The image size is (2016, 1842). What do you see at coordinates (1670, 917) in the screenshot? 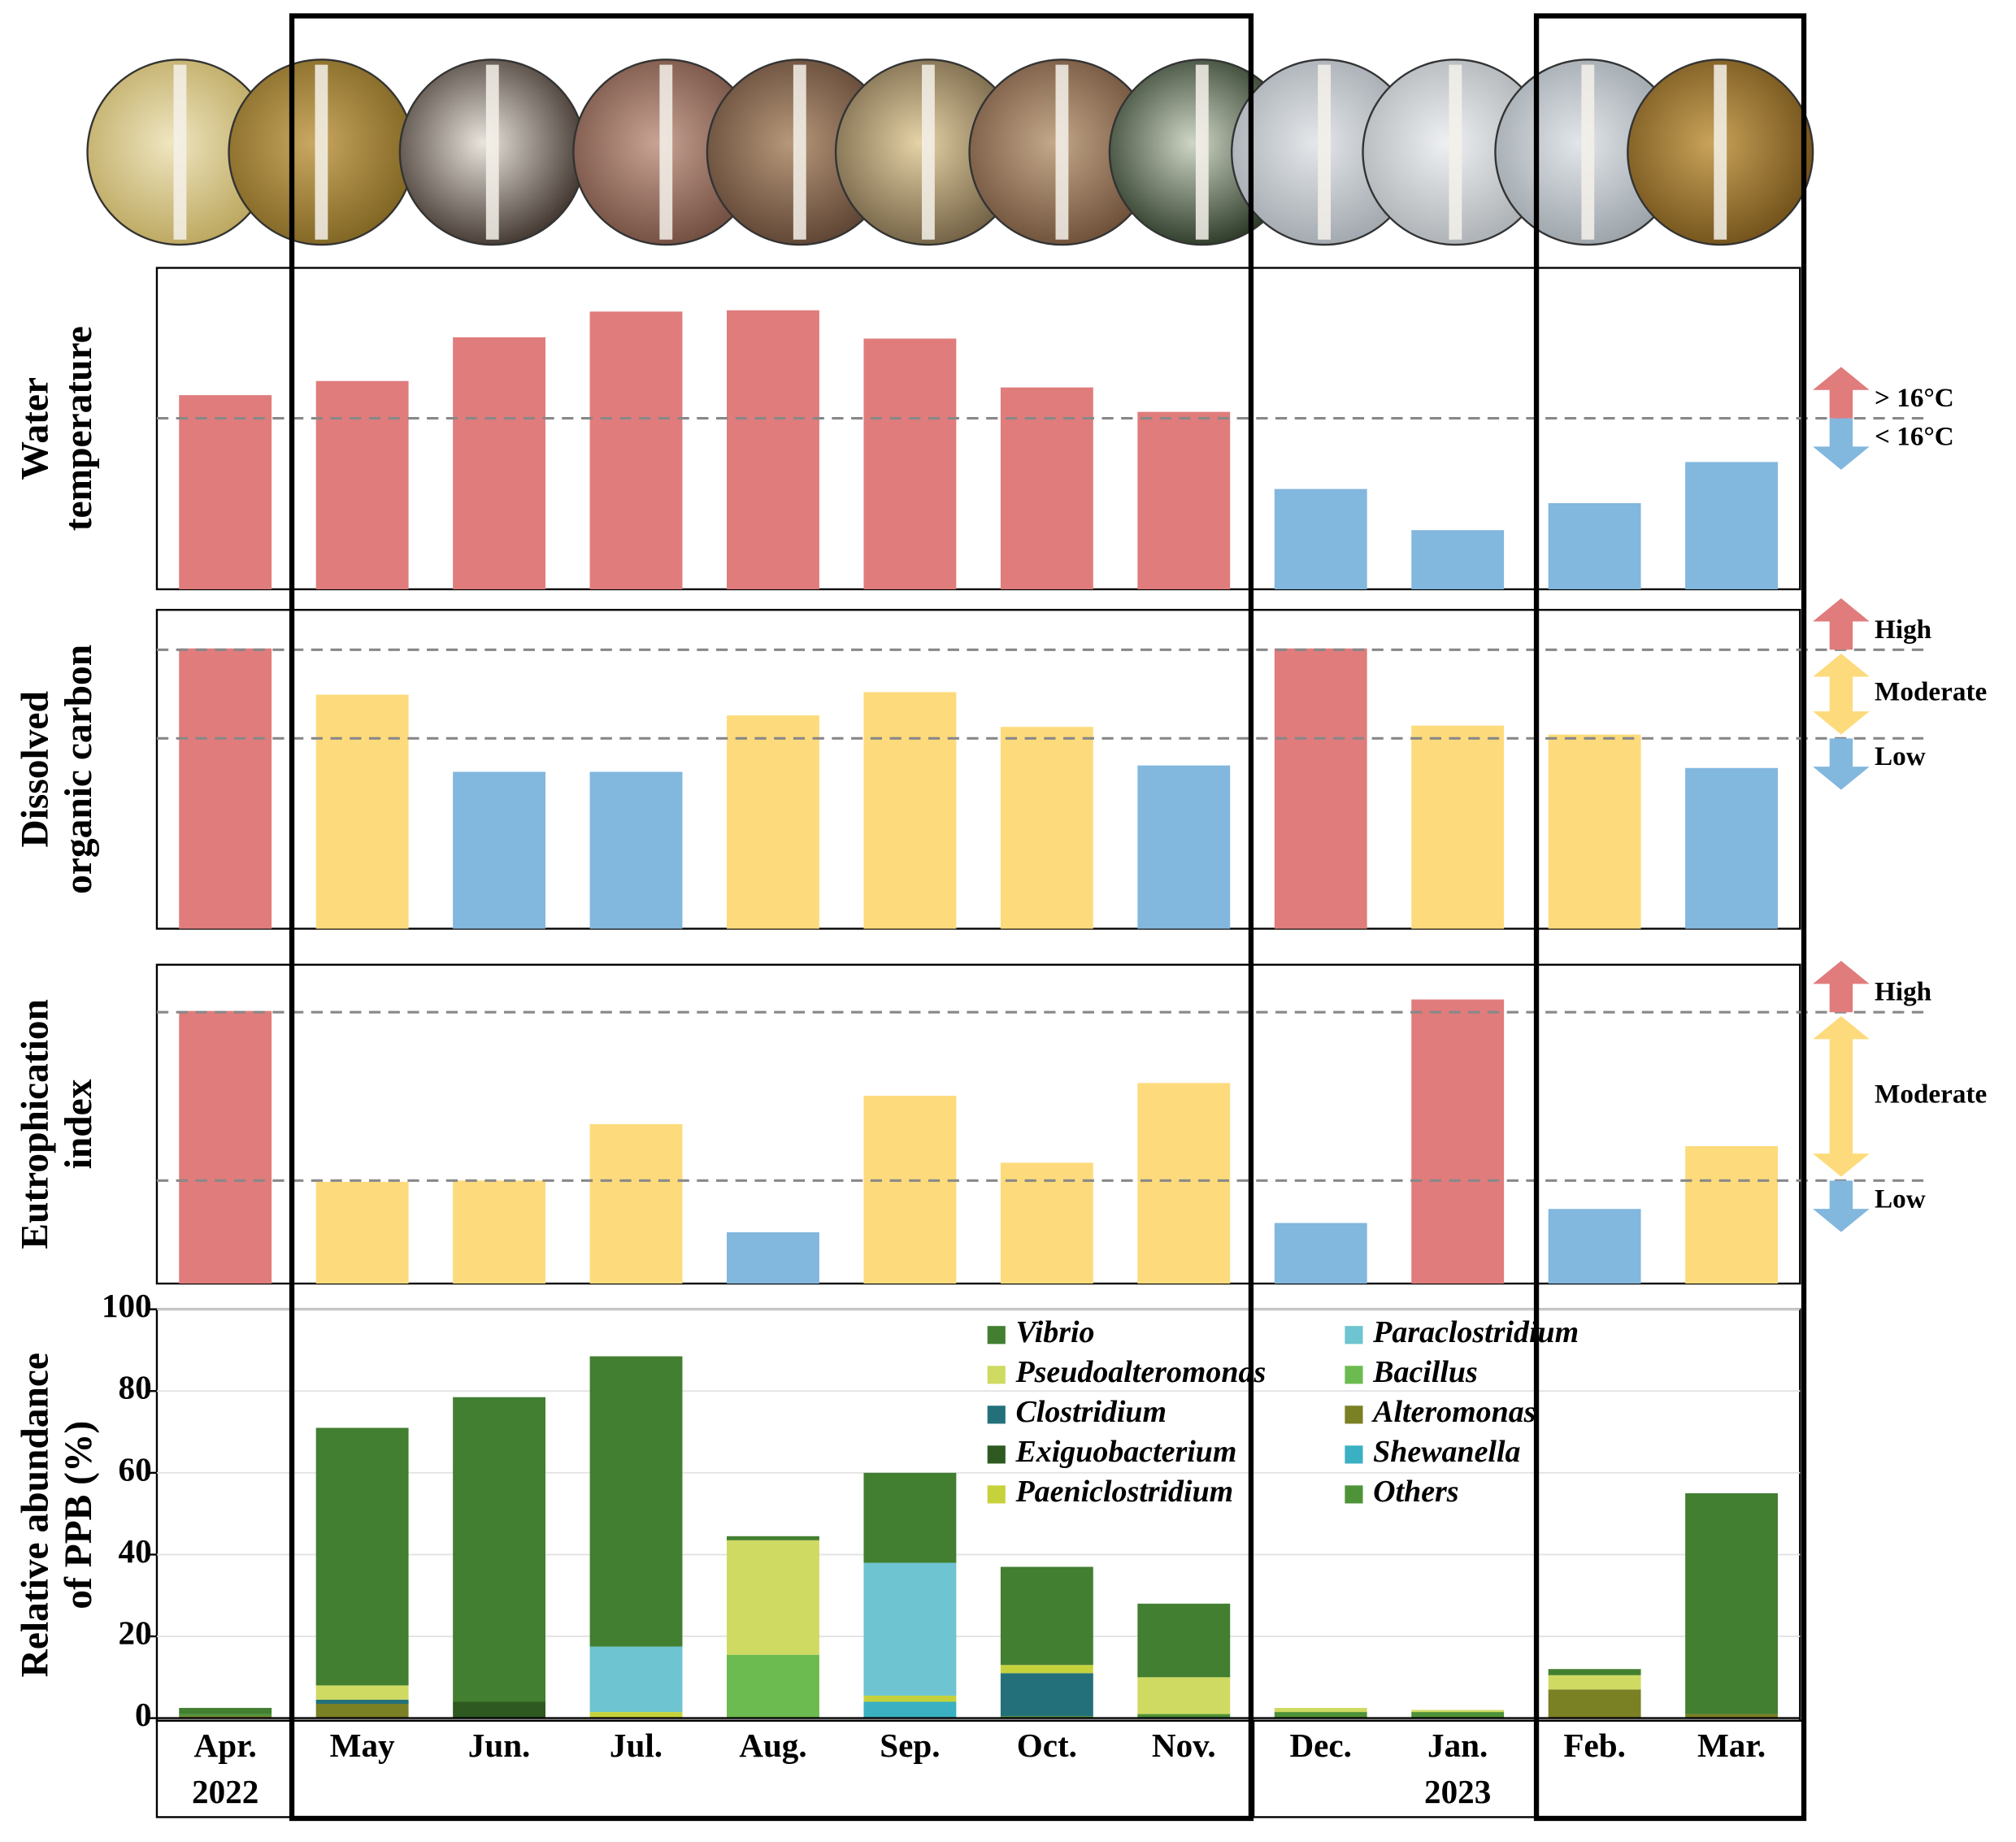
I see `season-frame` at bounding box center [1670, 917].